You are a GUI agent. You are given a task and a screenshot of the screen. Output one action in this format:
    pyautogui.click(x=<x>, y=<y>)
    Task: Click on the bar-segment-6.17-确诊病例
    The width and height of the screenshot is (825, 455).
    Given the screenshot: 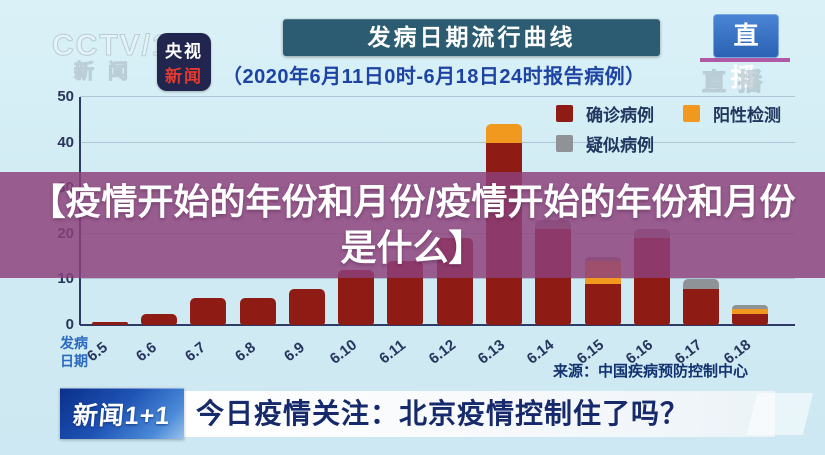 What is the action you would take?
    pyautogui.click(x=701, y=306)
    